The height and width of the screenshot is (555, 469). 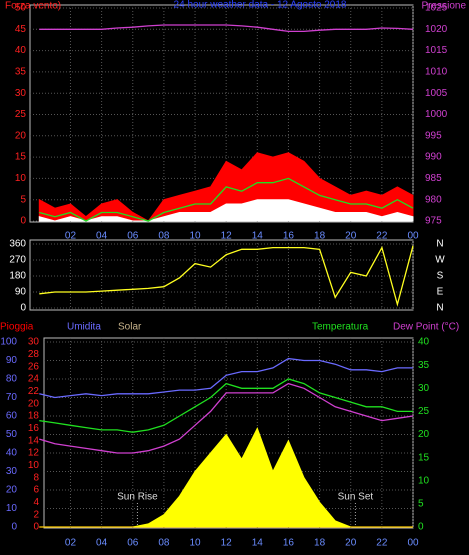 What do you see at coordinates (436, 93) in the screenshot?
I see `y2-tick-label: 1005` at bounding box center [436, 93].